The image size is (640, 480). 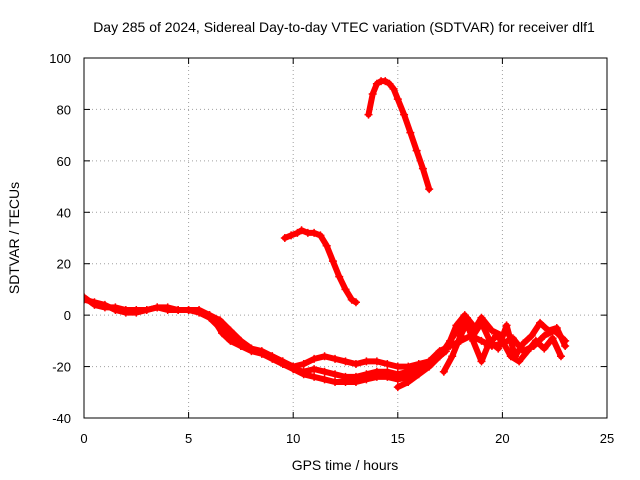 I want to click on x-tick-label: 20, so click(x=502, y=438).